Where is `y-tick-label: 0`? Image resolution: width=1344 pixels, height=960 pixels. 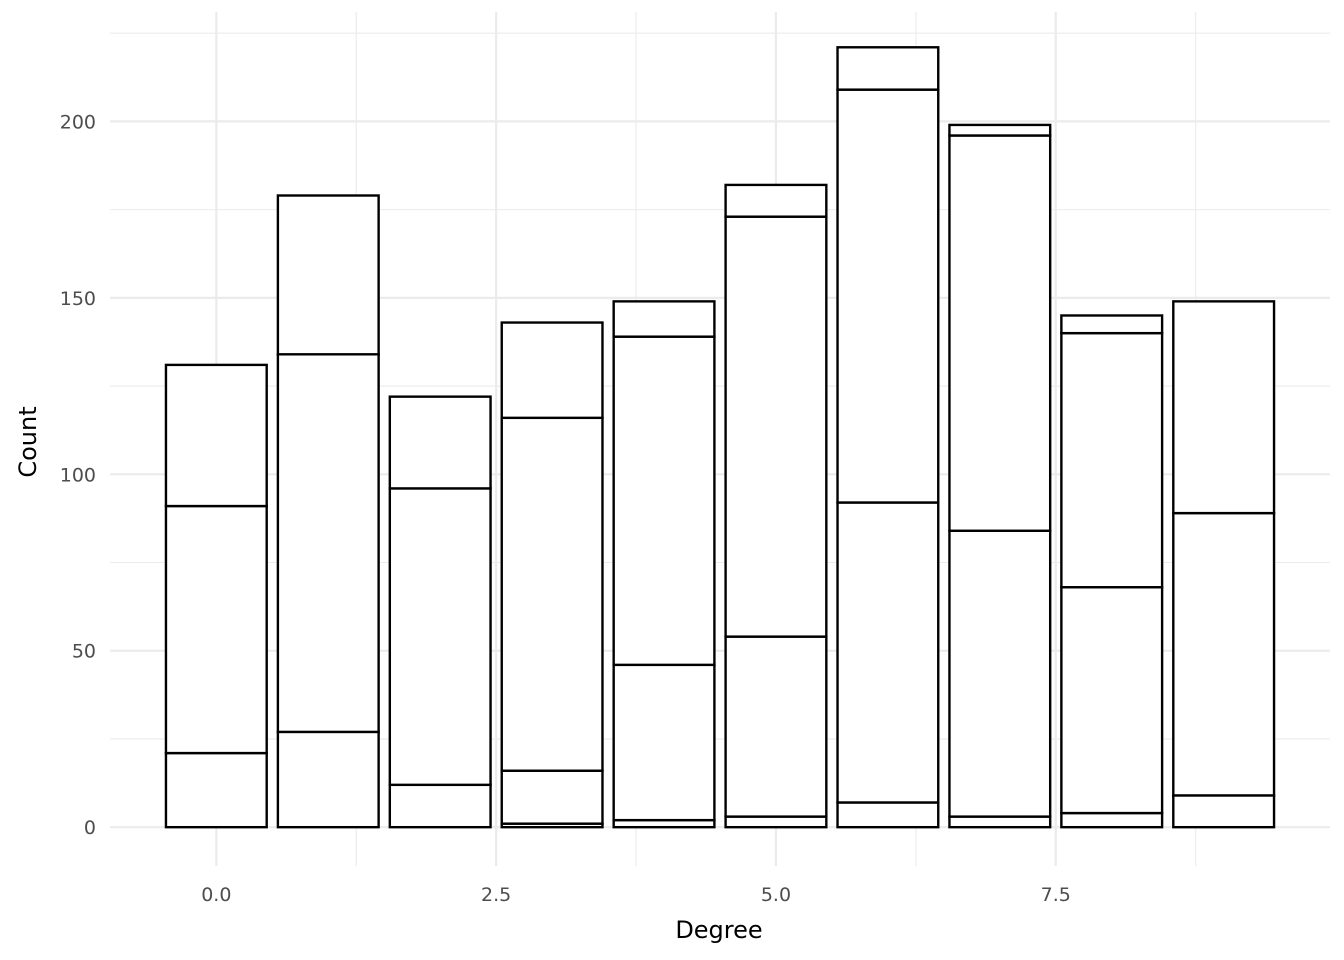 y-tick-label: 0 is located at coordinates (90, 828).